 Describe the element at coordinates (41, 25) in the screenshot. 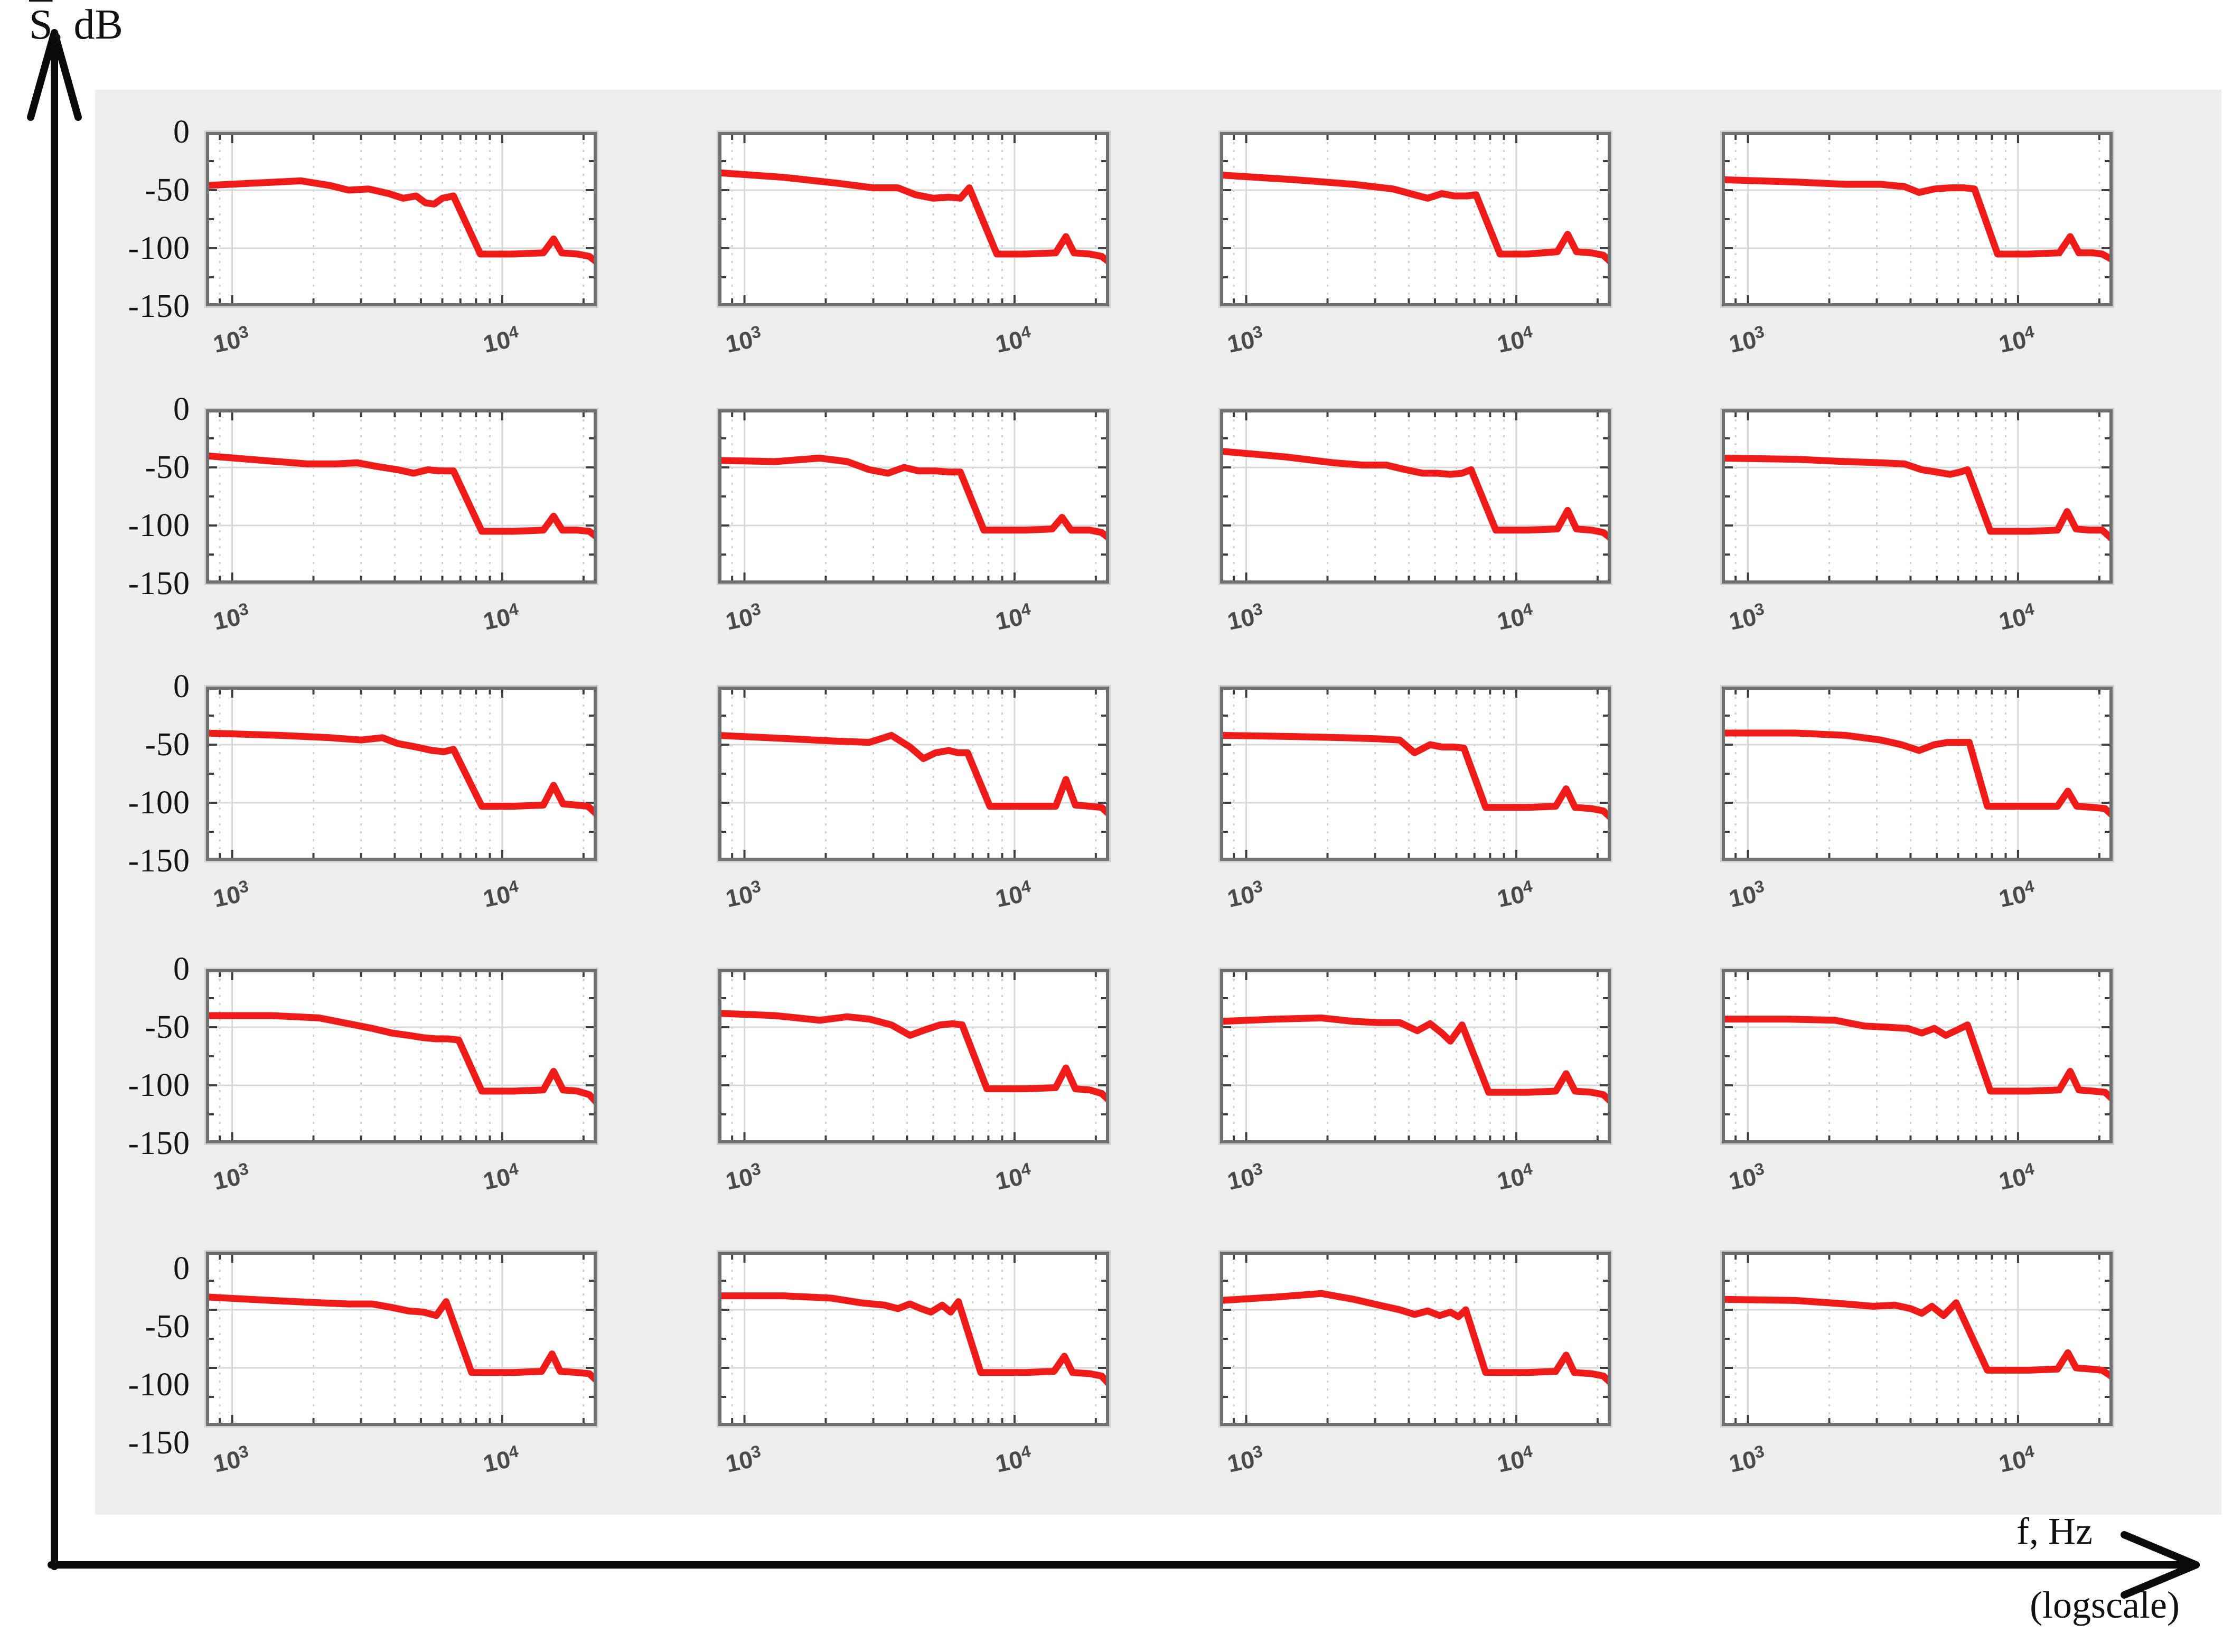

I see `y-axis-title-symbol: S` at that location.